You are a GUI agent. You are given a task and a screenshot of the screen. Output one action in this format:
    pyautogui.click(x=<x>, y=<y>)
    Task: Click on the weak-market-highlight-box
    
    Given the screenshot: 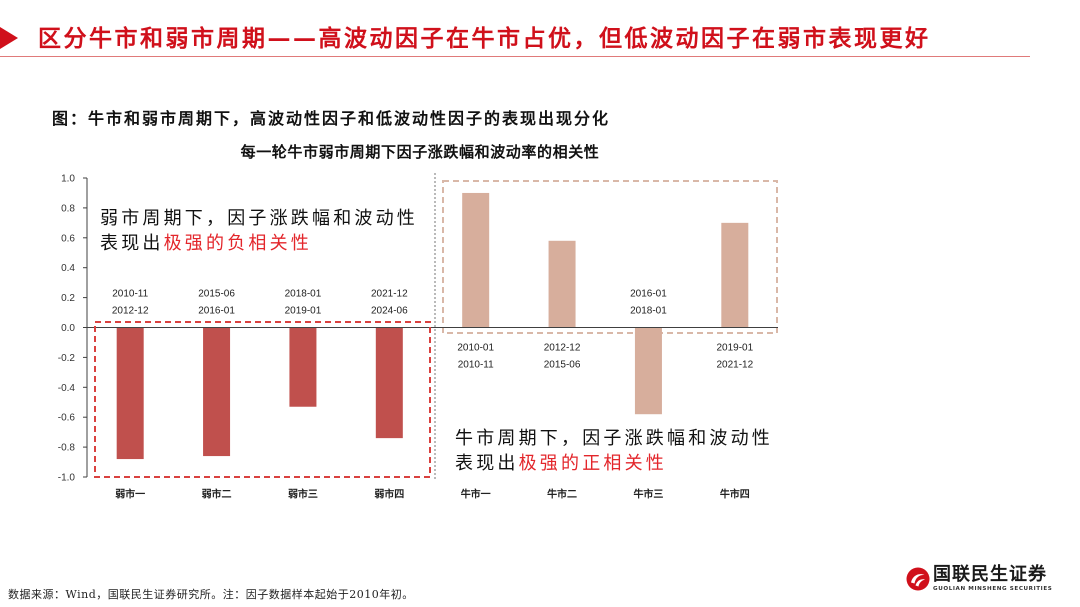 What is the action you would take?
    pyautogui.click(x=262, y=399)
    